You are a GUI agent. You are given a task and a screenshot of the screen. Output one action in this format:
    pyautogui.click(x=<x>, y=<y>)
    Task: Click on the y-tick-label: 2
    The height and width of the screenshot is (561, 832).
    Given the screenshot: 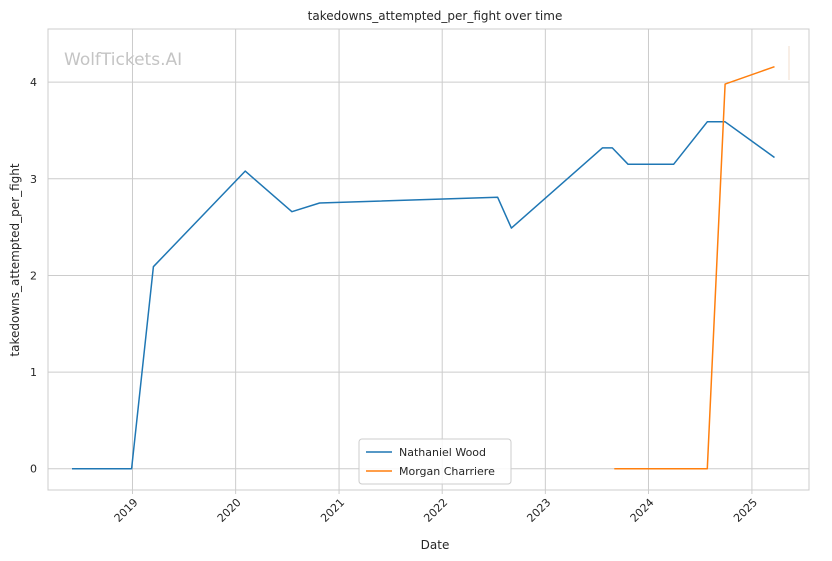 What is the action you would take?
    pyautogui.click(x=33, y=275)
    